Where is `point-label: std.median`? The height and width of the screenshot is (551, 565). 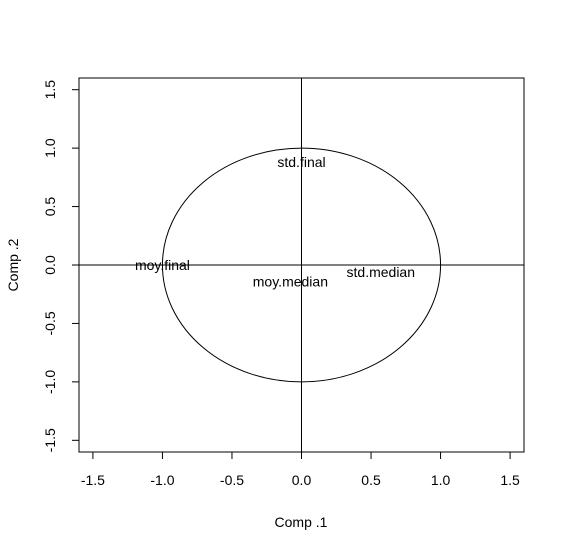
point-label: std.median is located at coordinates (381, 272).